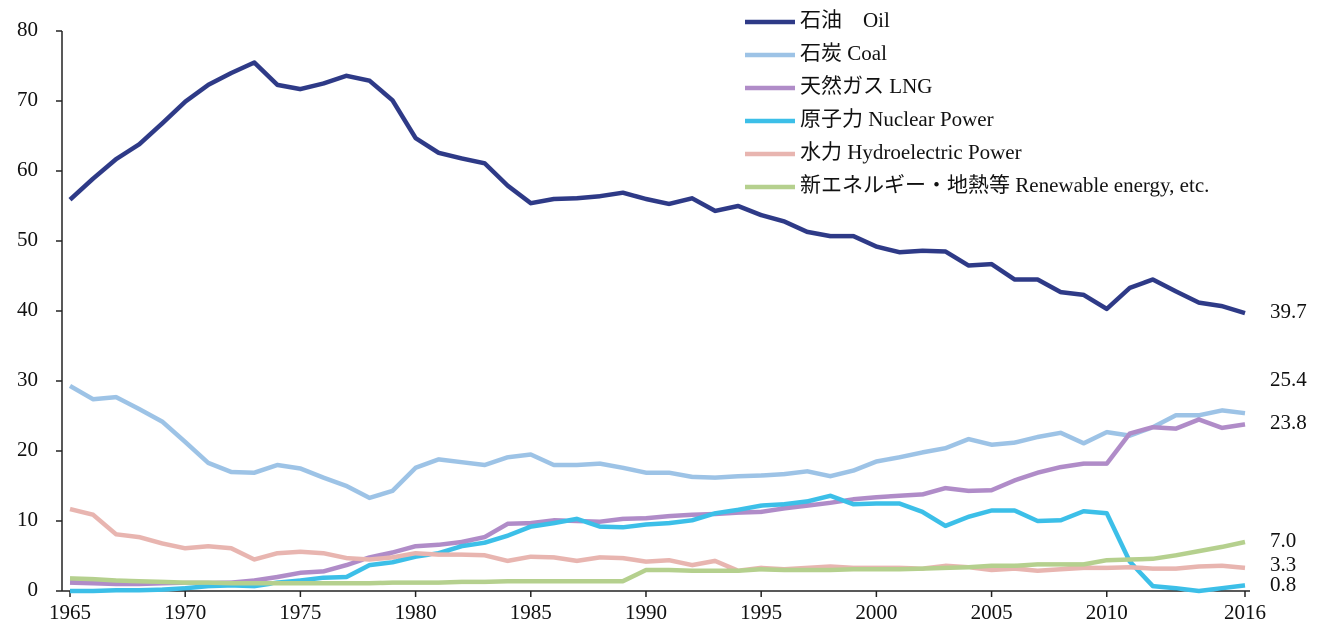 The width and height of the screenshot is (1320, 630). What do you see at coordinates (992, 612) in the screenshot?
I see `x-tick-label: 2005` at bounding box center [992, 612].